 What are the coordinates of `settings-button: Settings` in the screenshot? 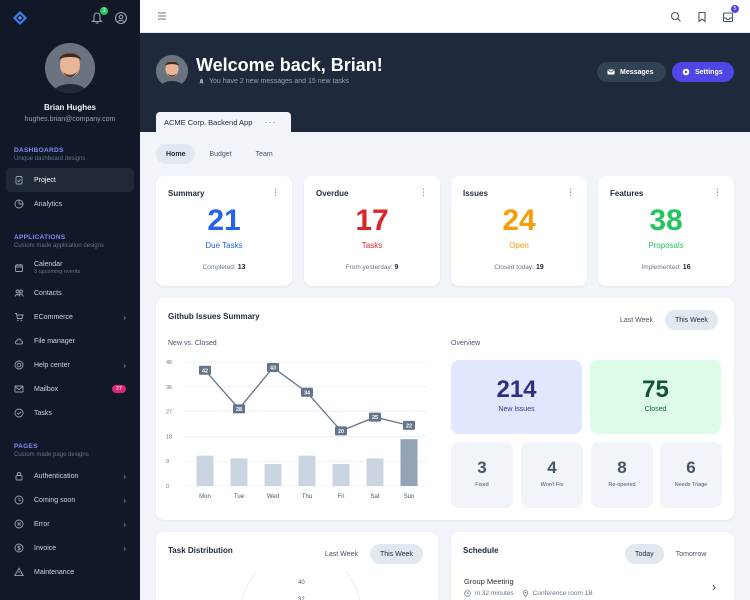 It's located at (703, 72).